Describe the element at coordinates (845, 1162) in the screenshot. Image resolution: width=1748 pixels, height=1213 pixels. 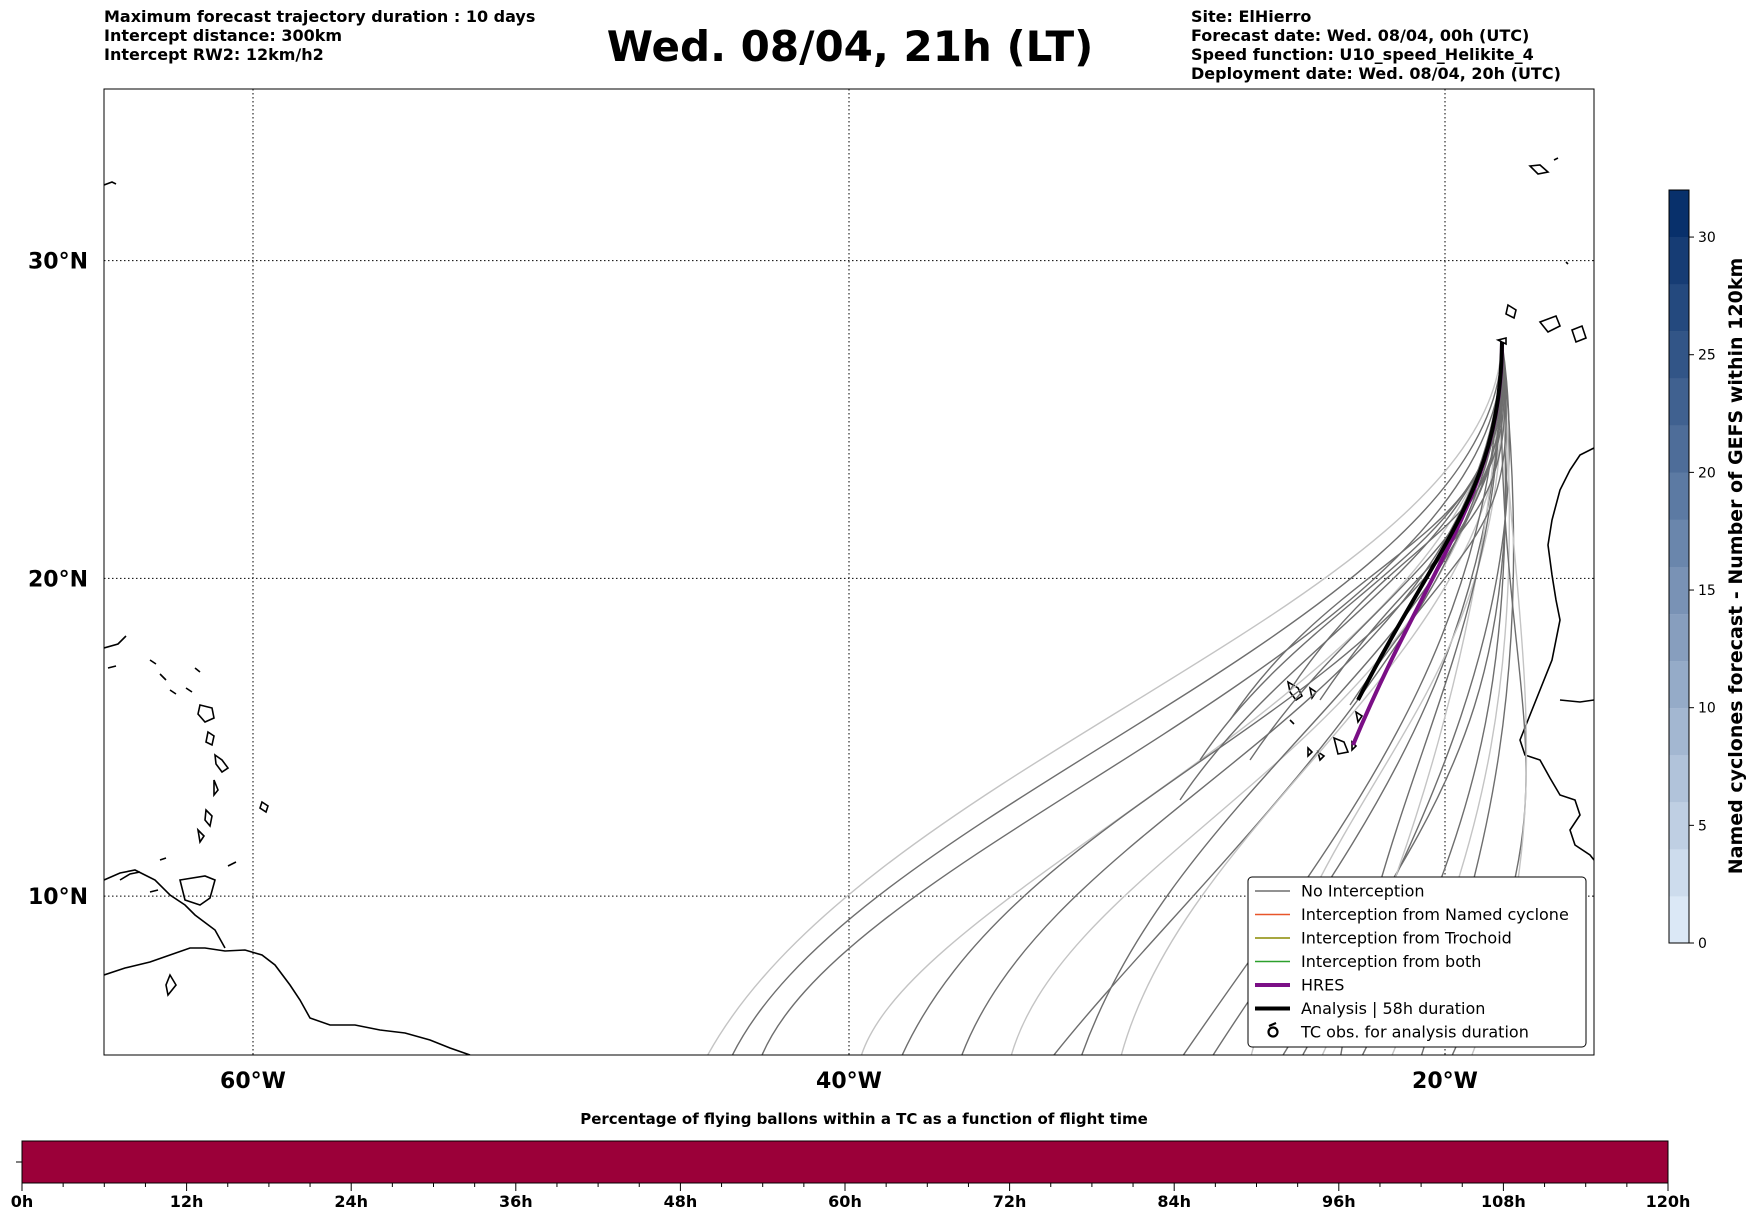
I see `time-bar-fill` at that location.